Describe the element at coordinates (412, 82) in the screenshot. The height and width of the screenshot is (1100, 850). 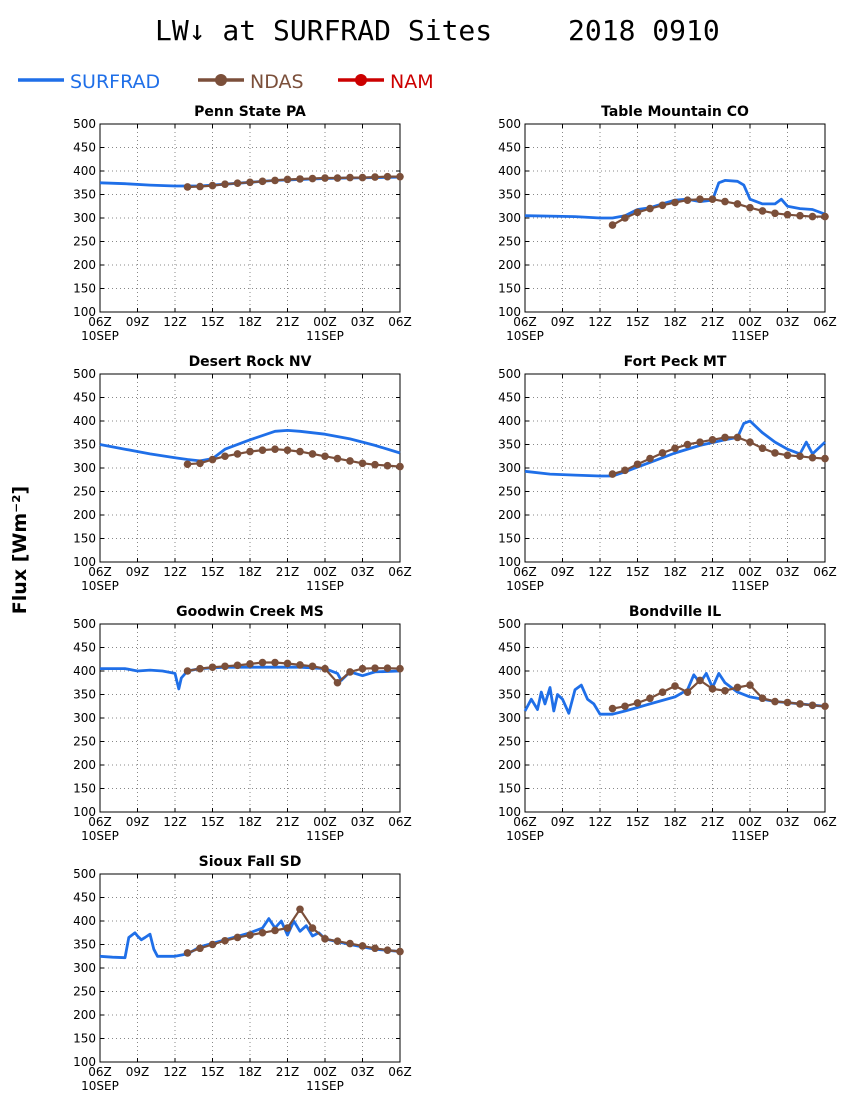
I see `legend-label-nam: NAM` at that location.